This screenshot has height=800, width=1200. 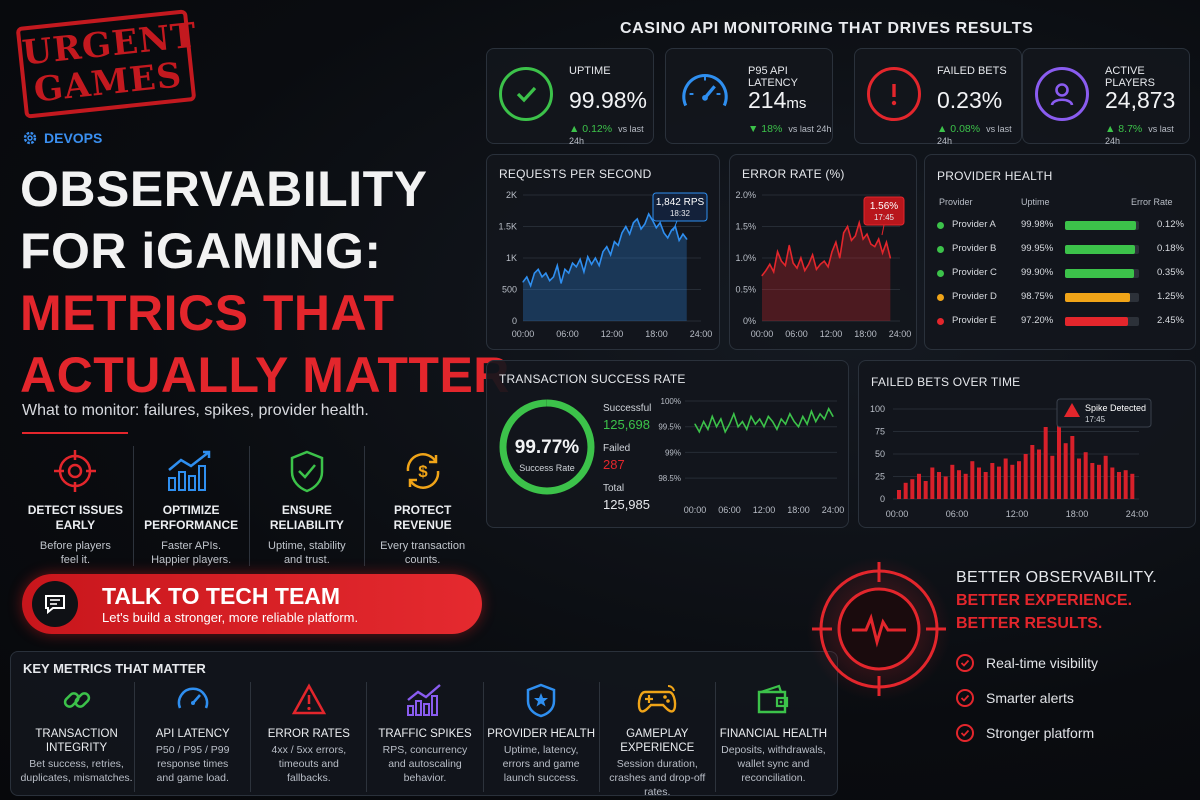 I want to click on y-tick-label: 0, so click(x=882, y=499).